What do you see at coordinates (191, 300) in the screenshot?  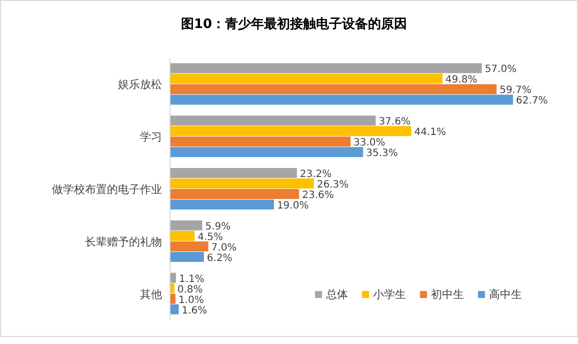 I see `data-label: 1.0%` at bounding box center [191, 300].